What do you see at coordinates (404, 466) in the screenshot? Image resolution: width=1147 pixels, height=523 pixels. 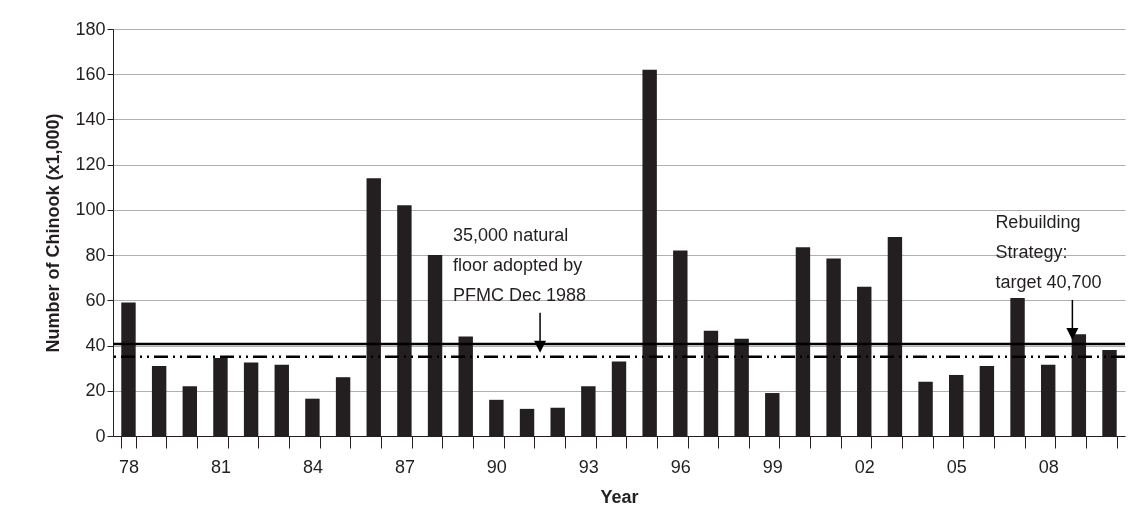 I see `x-tick-label: 87` at bounding box center [404, 466].